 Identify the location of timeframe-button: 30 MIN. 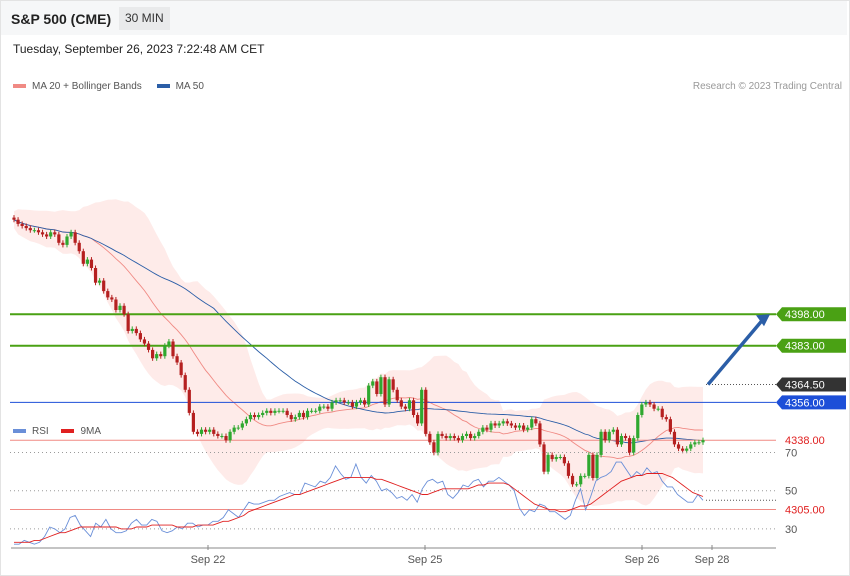
(144, 18).